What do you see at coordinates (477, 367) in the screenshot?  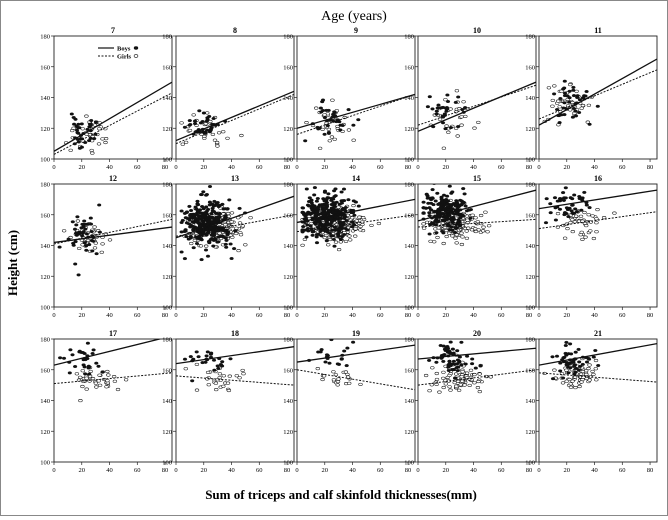 I see `plot-area` at bounding box center [477, 367].